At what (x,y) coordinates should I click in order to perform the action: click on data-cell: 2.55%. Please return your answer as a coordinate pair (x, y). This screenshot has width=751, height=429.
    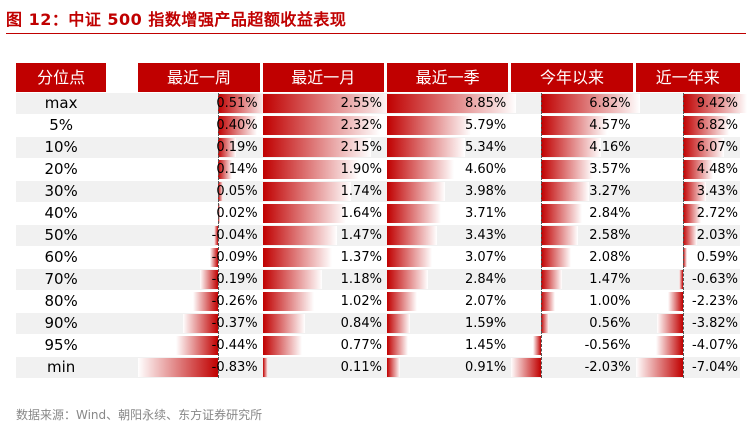
    Looking at the image, I should click on (327, 103).